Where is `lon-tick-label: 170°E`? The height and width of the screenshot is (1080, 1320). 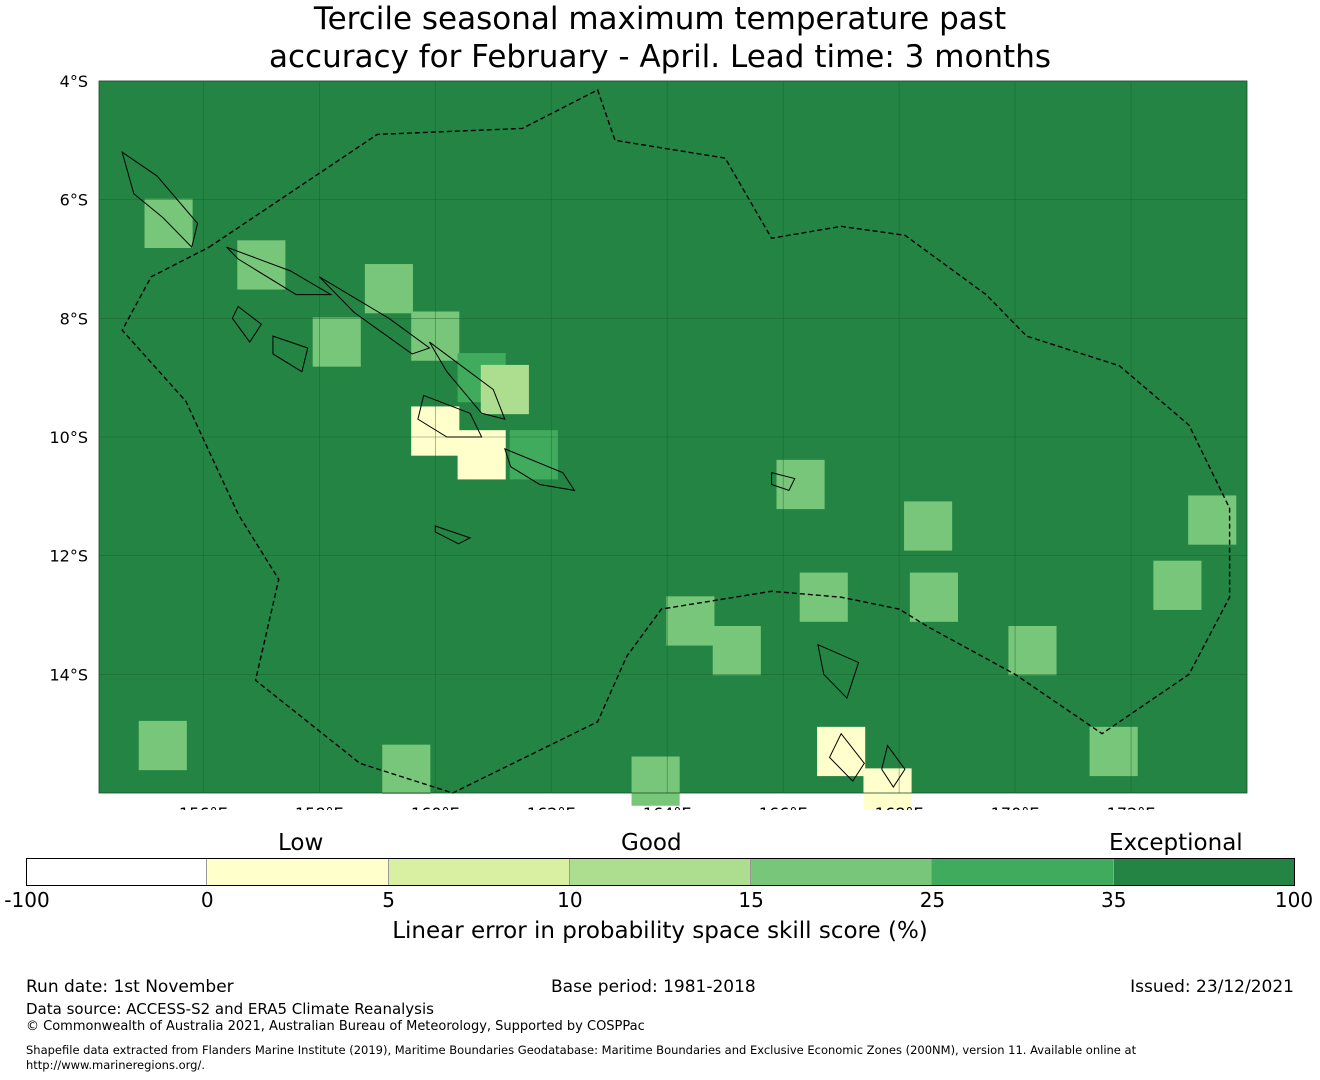 lon-tick-label: 170°E is located at coordinates (1015, 807).